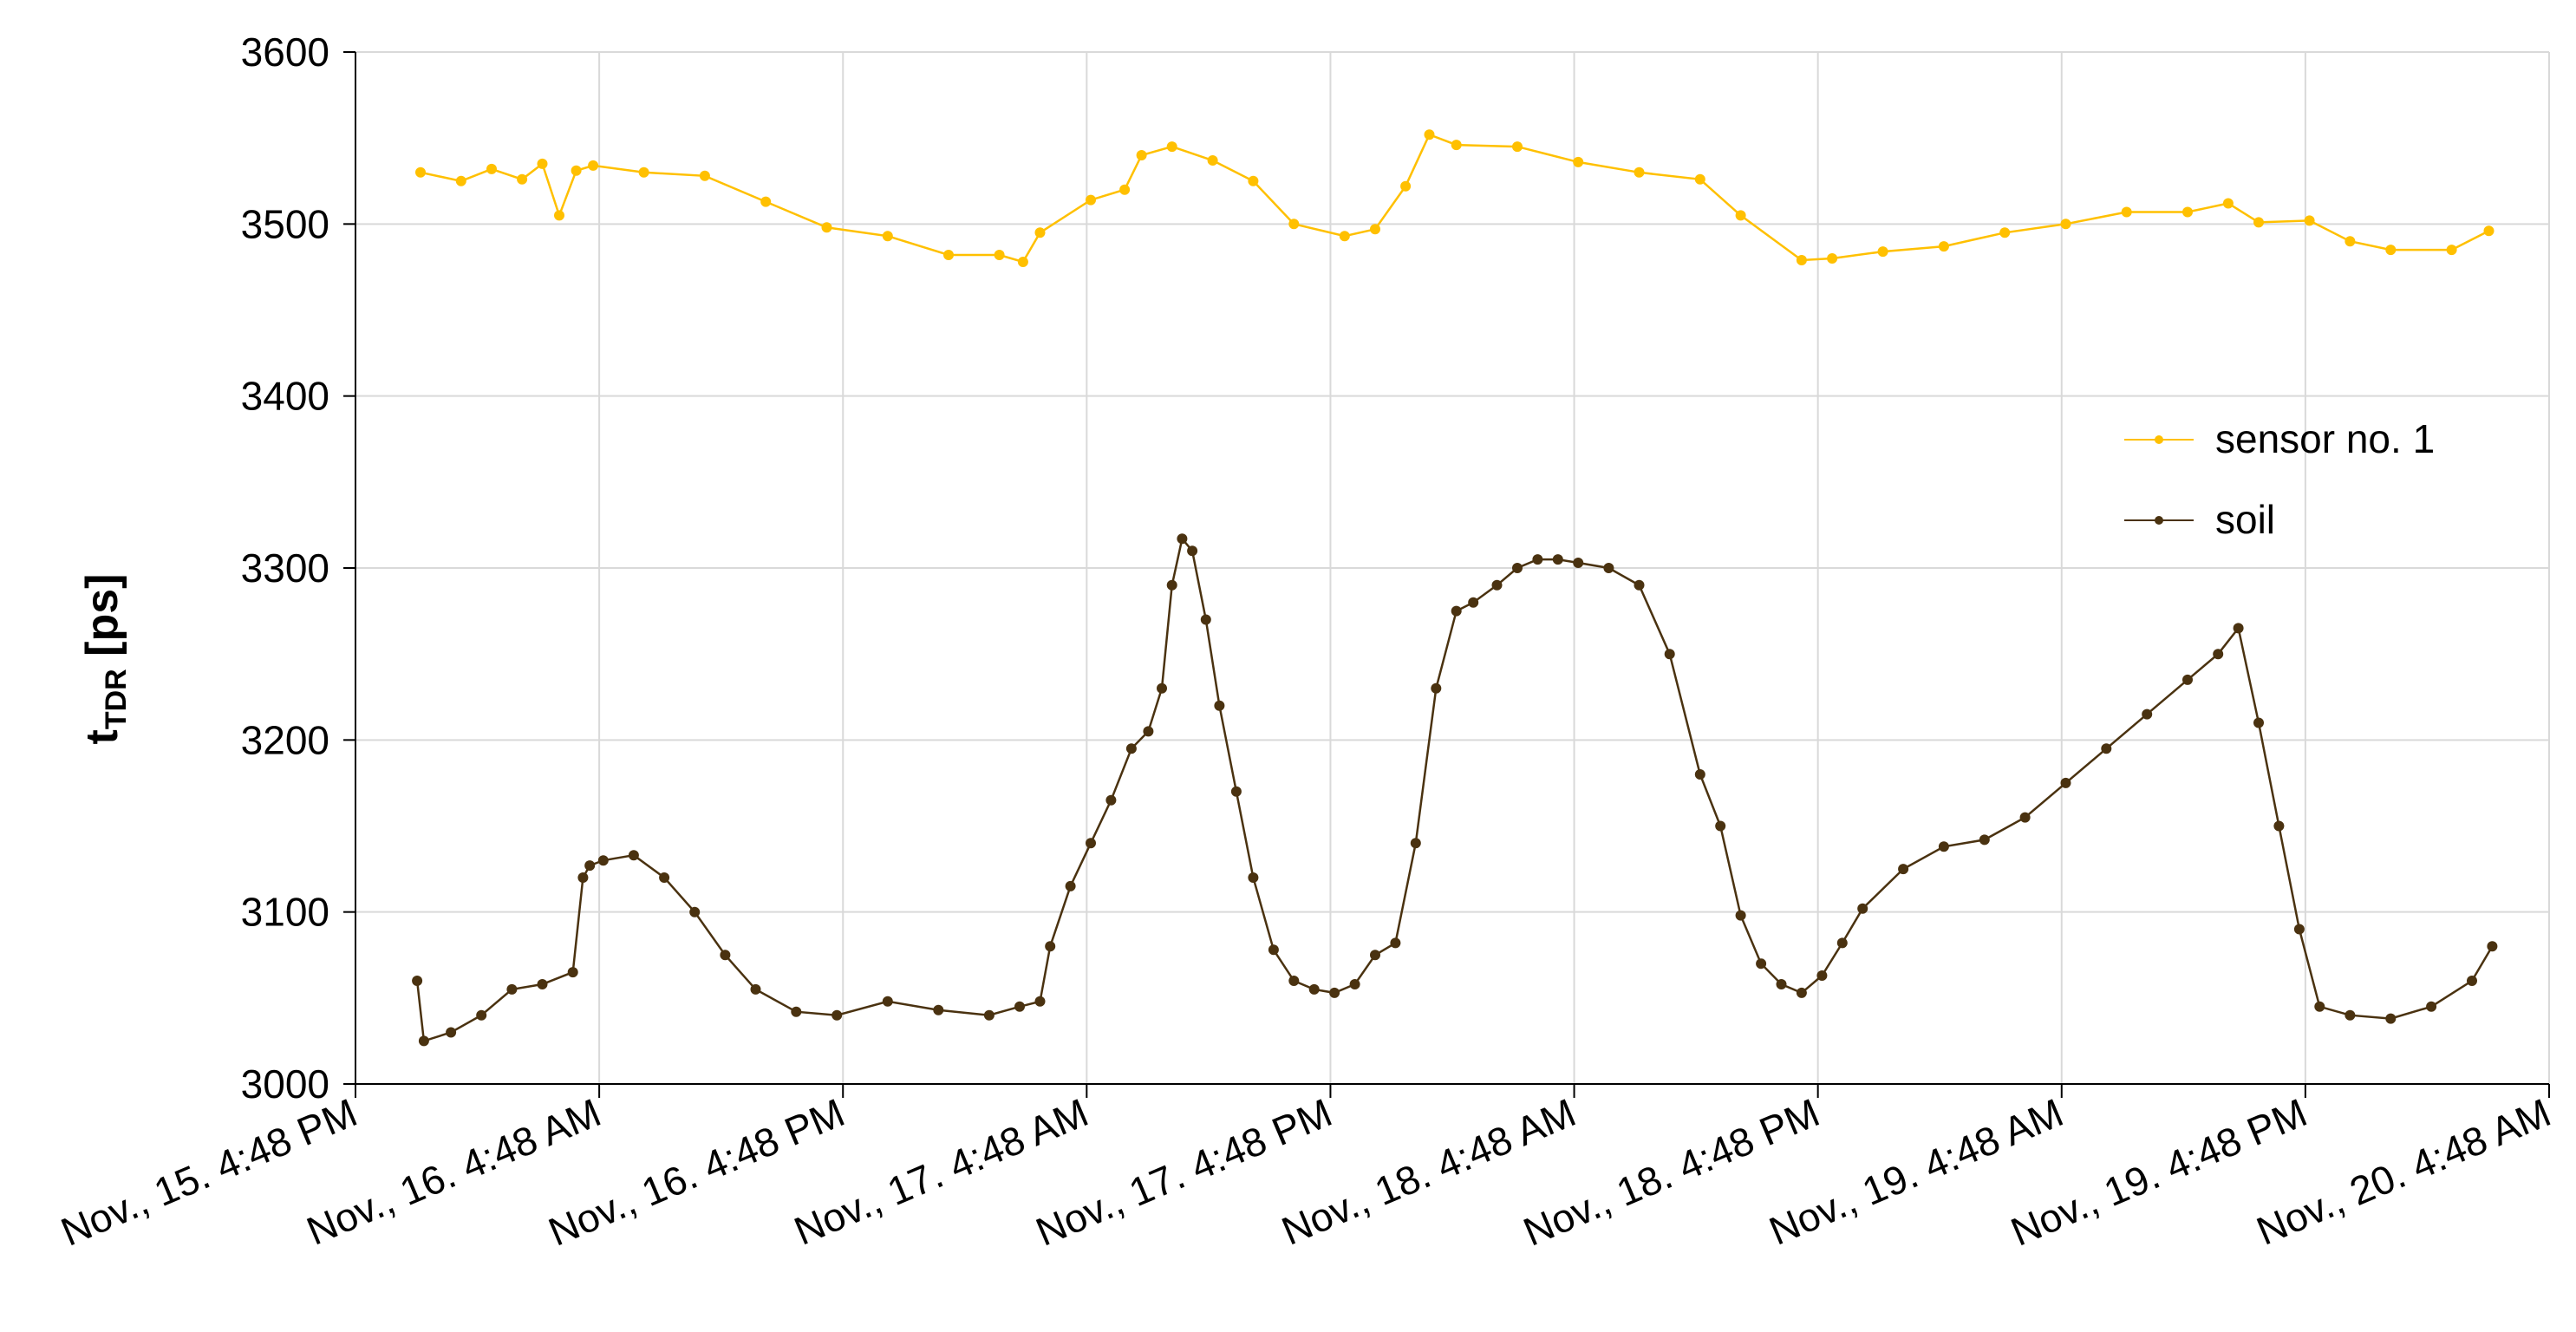 This screenshot has width=2576, height=1332. Describe the element at coordinates (2280, 479) in the screenshot. I see `legend: sensor no. 1 soil` at that location.